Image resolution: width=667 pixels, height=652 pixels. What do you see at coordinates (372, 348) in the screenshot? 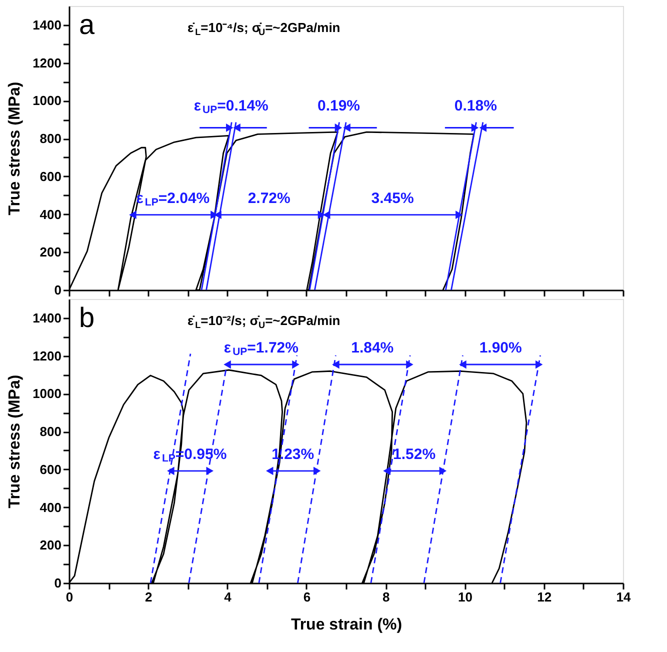
I see `annotation: 1.84%` at bounding box center [372, 348].